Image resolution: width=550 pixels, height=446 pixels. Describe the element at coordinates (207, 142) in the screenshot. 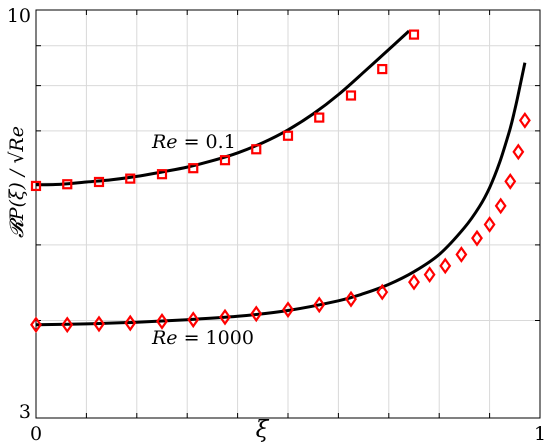

I see `annotation-re-0-1-value: = 0.1` at that location.